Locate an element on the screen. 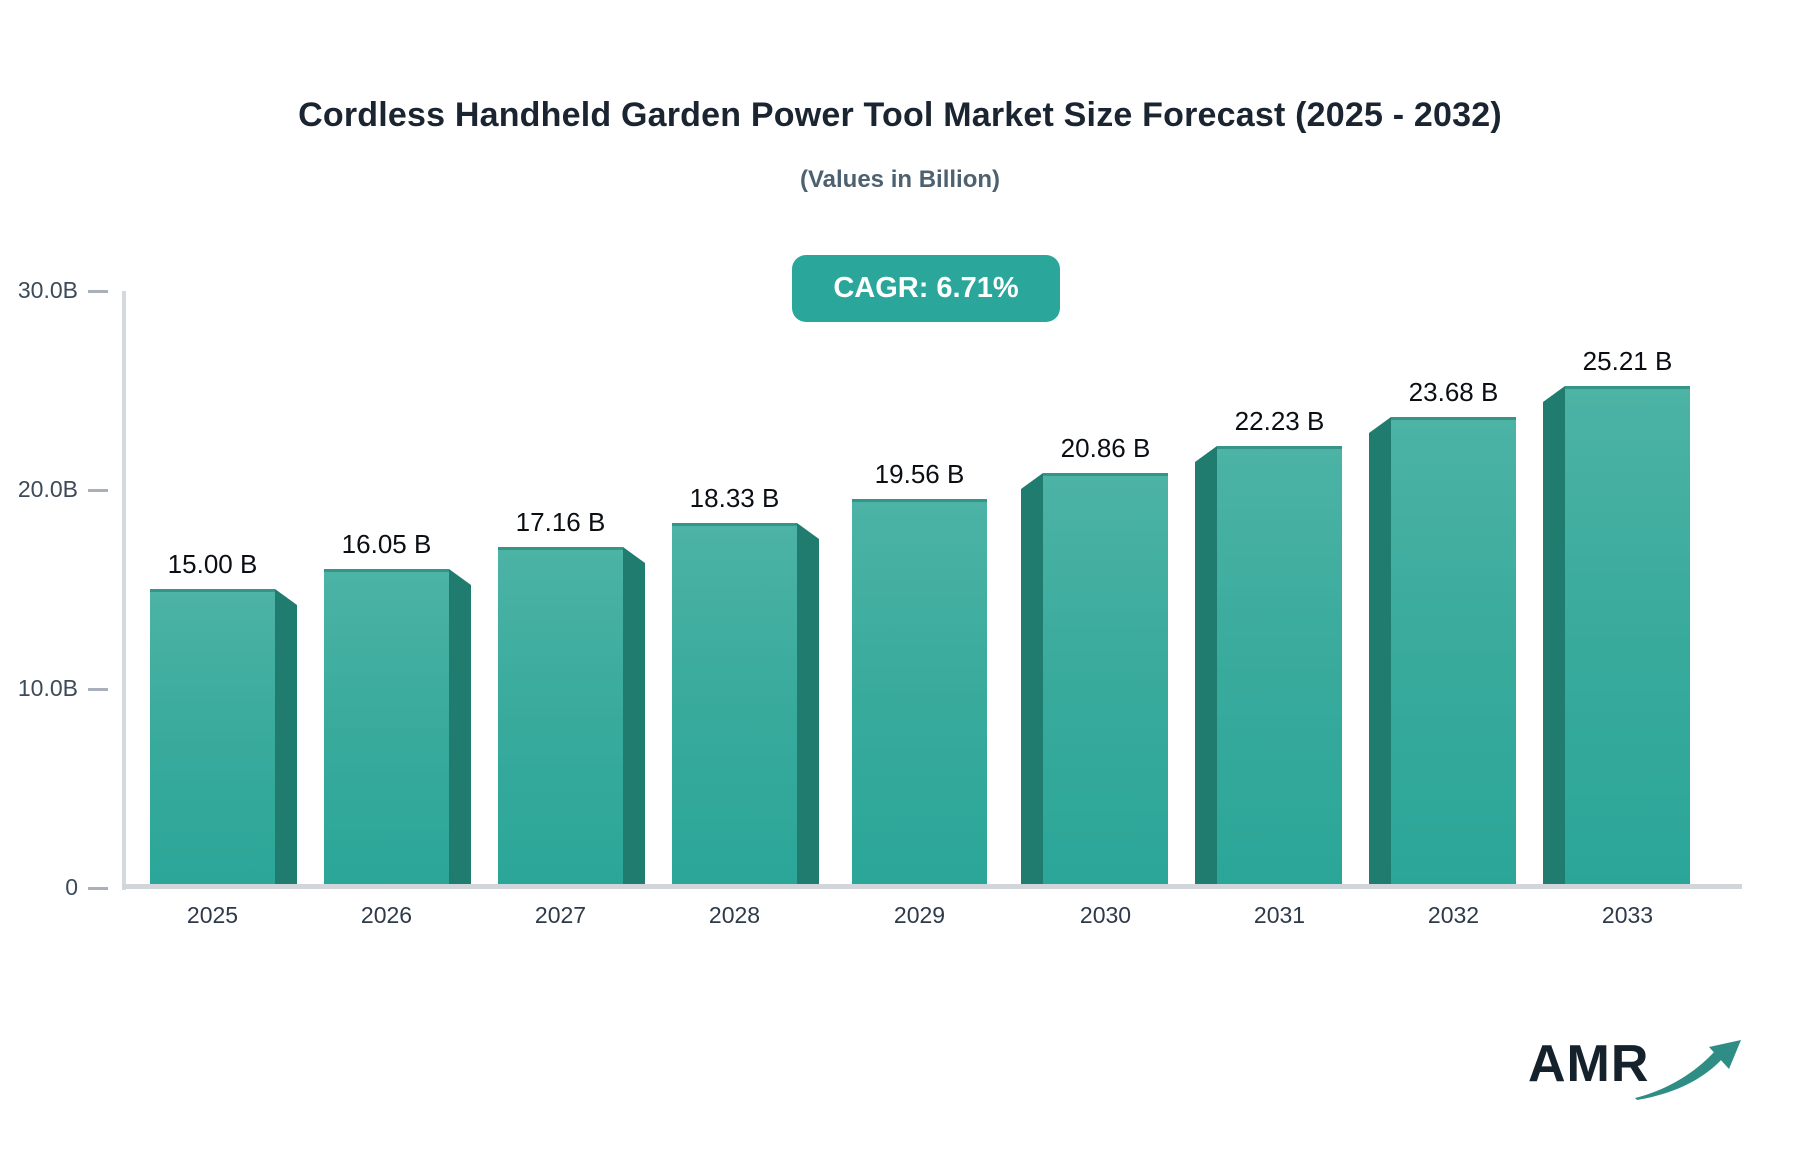  x-tick-label: 2031 is located at coordinates (1279, 915).